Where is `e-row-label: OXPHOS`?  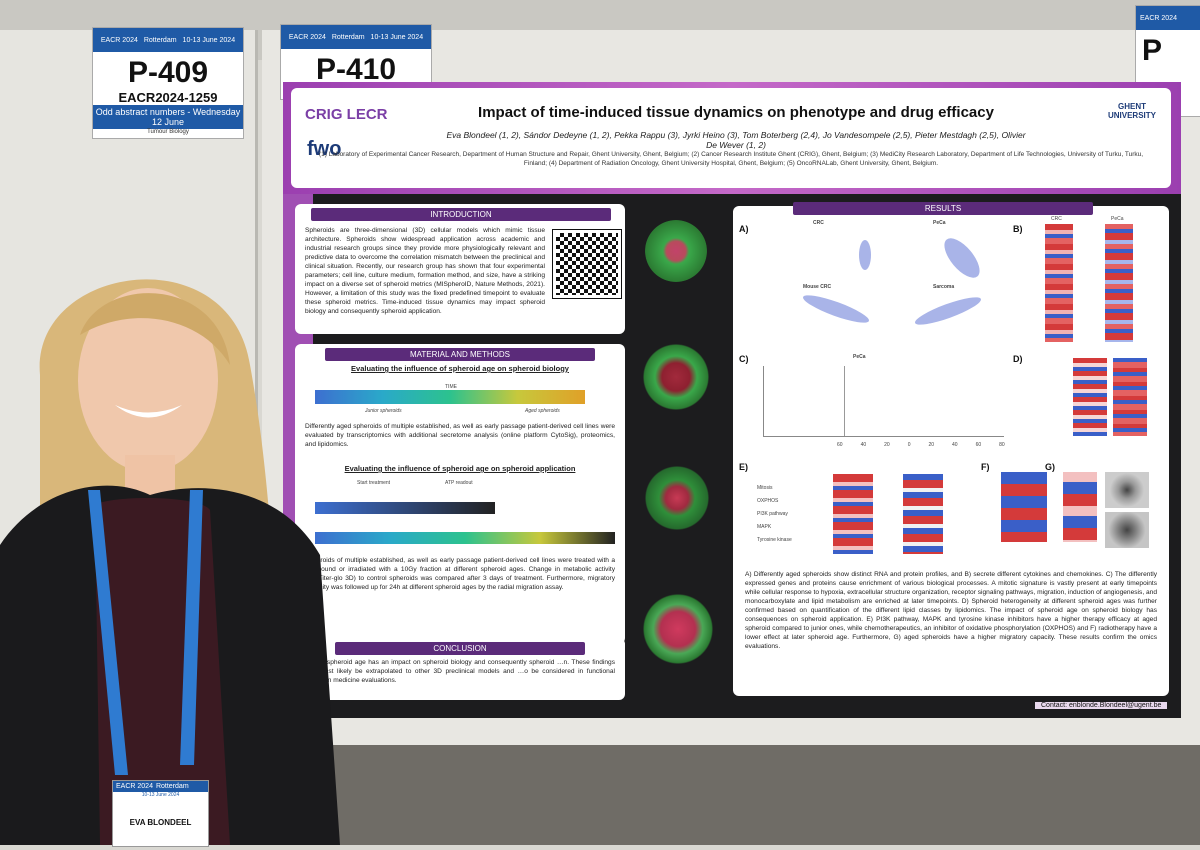
e-row-label: OXPHOS is located at coordinates (768, 501).